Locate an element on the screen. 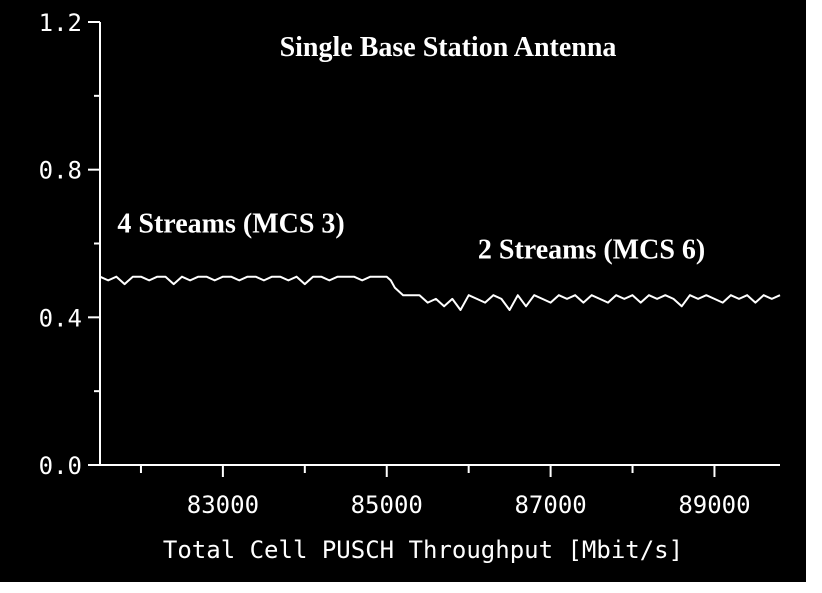 The width and height of the screenshot is (822, 593). x-tick-label: 83000 is located at coordinates (223, 505).